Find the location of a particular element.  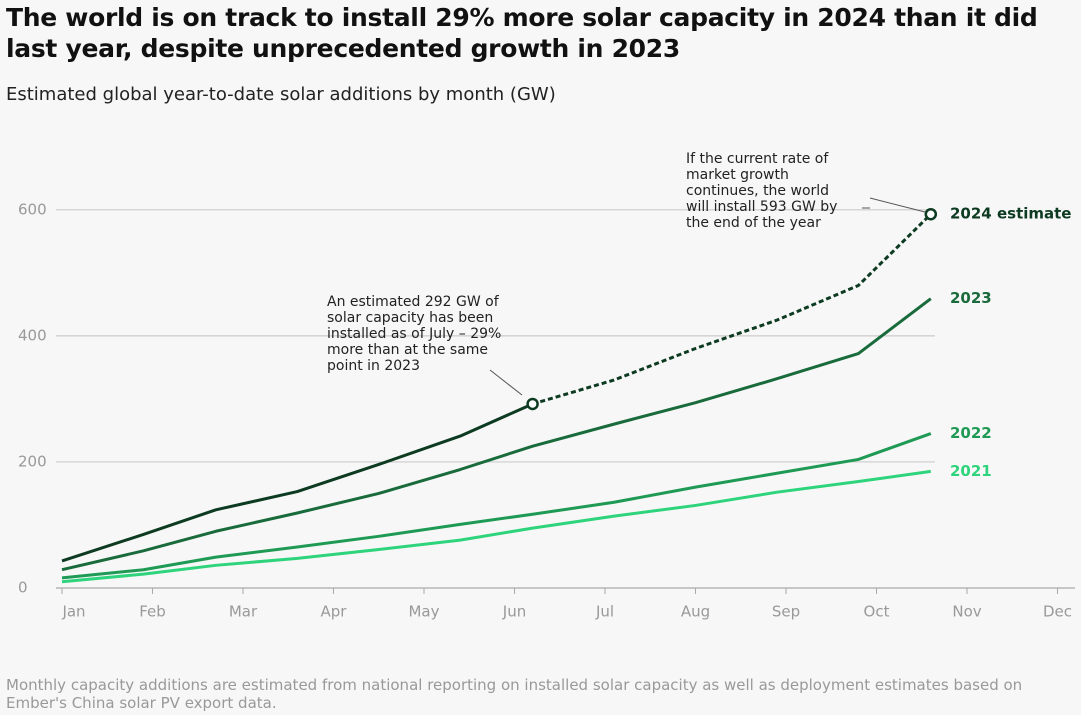

x-tick-label: Sep is located at coordinates (786, 612).